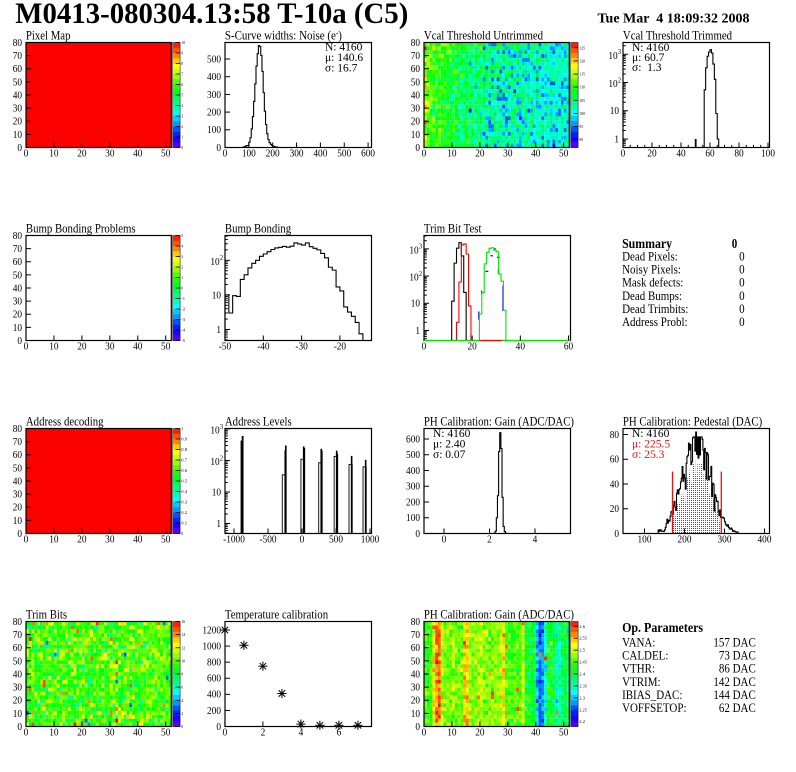  I want to click on svg-text: Dead Pixels:, so click(650, 257).